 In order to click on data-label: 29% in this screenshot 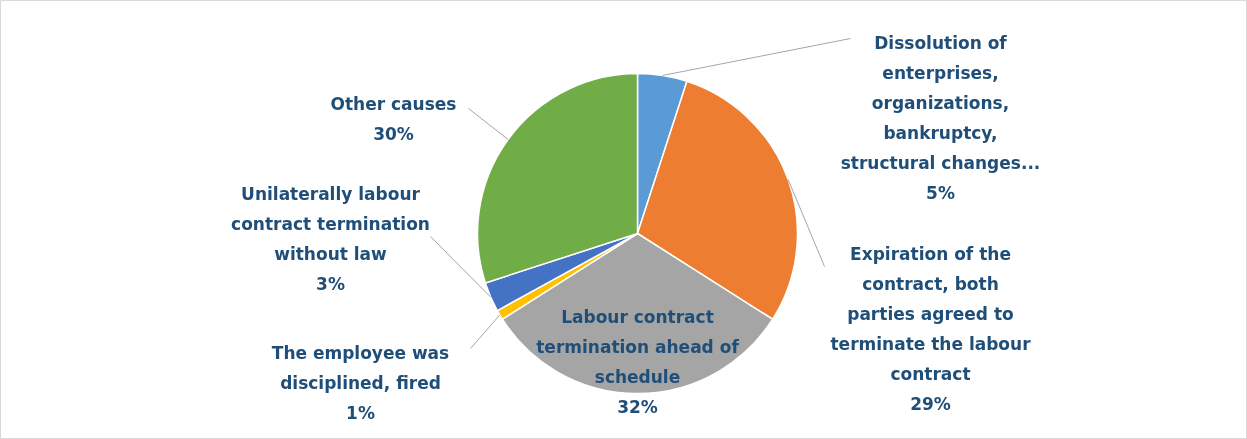, I will do `click(930, 403)`.